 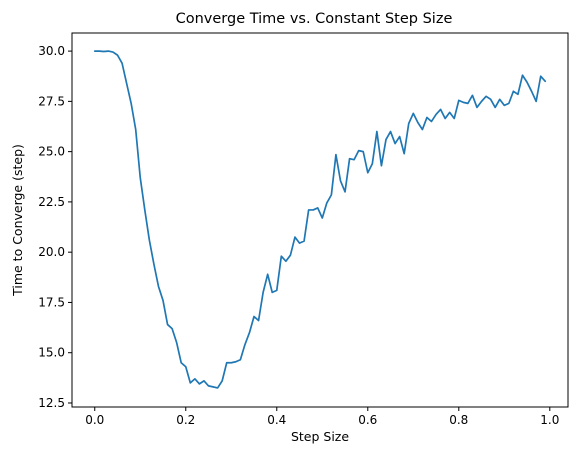 What do you see at coordinates (51, 403) in the screenshot?
I see `y-tick-label: 12.5` at bounding box center [51, 403].